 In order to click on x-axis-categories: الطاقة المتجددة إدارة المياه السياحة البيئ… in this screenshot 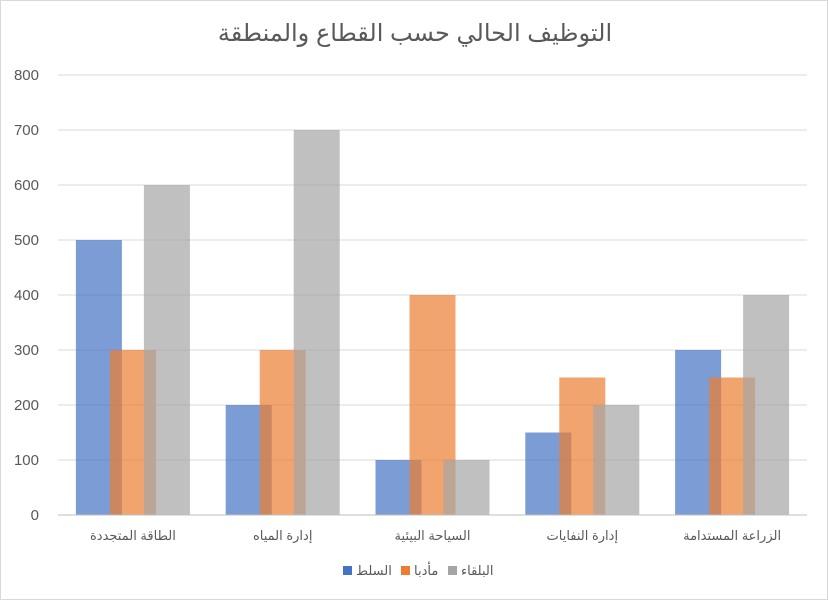, I will do `click(435, 536)`.